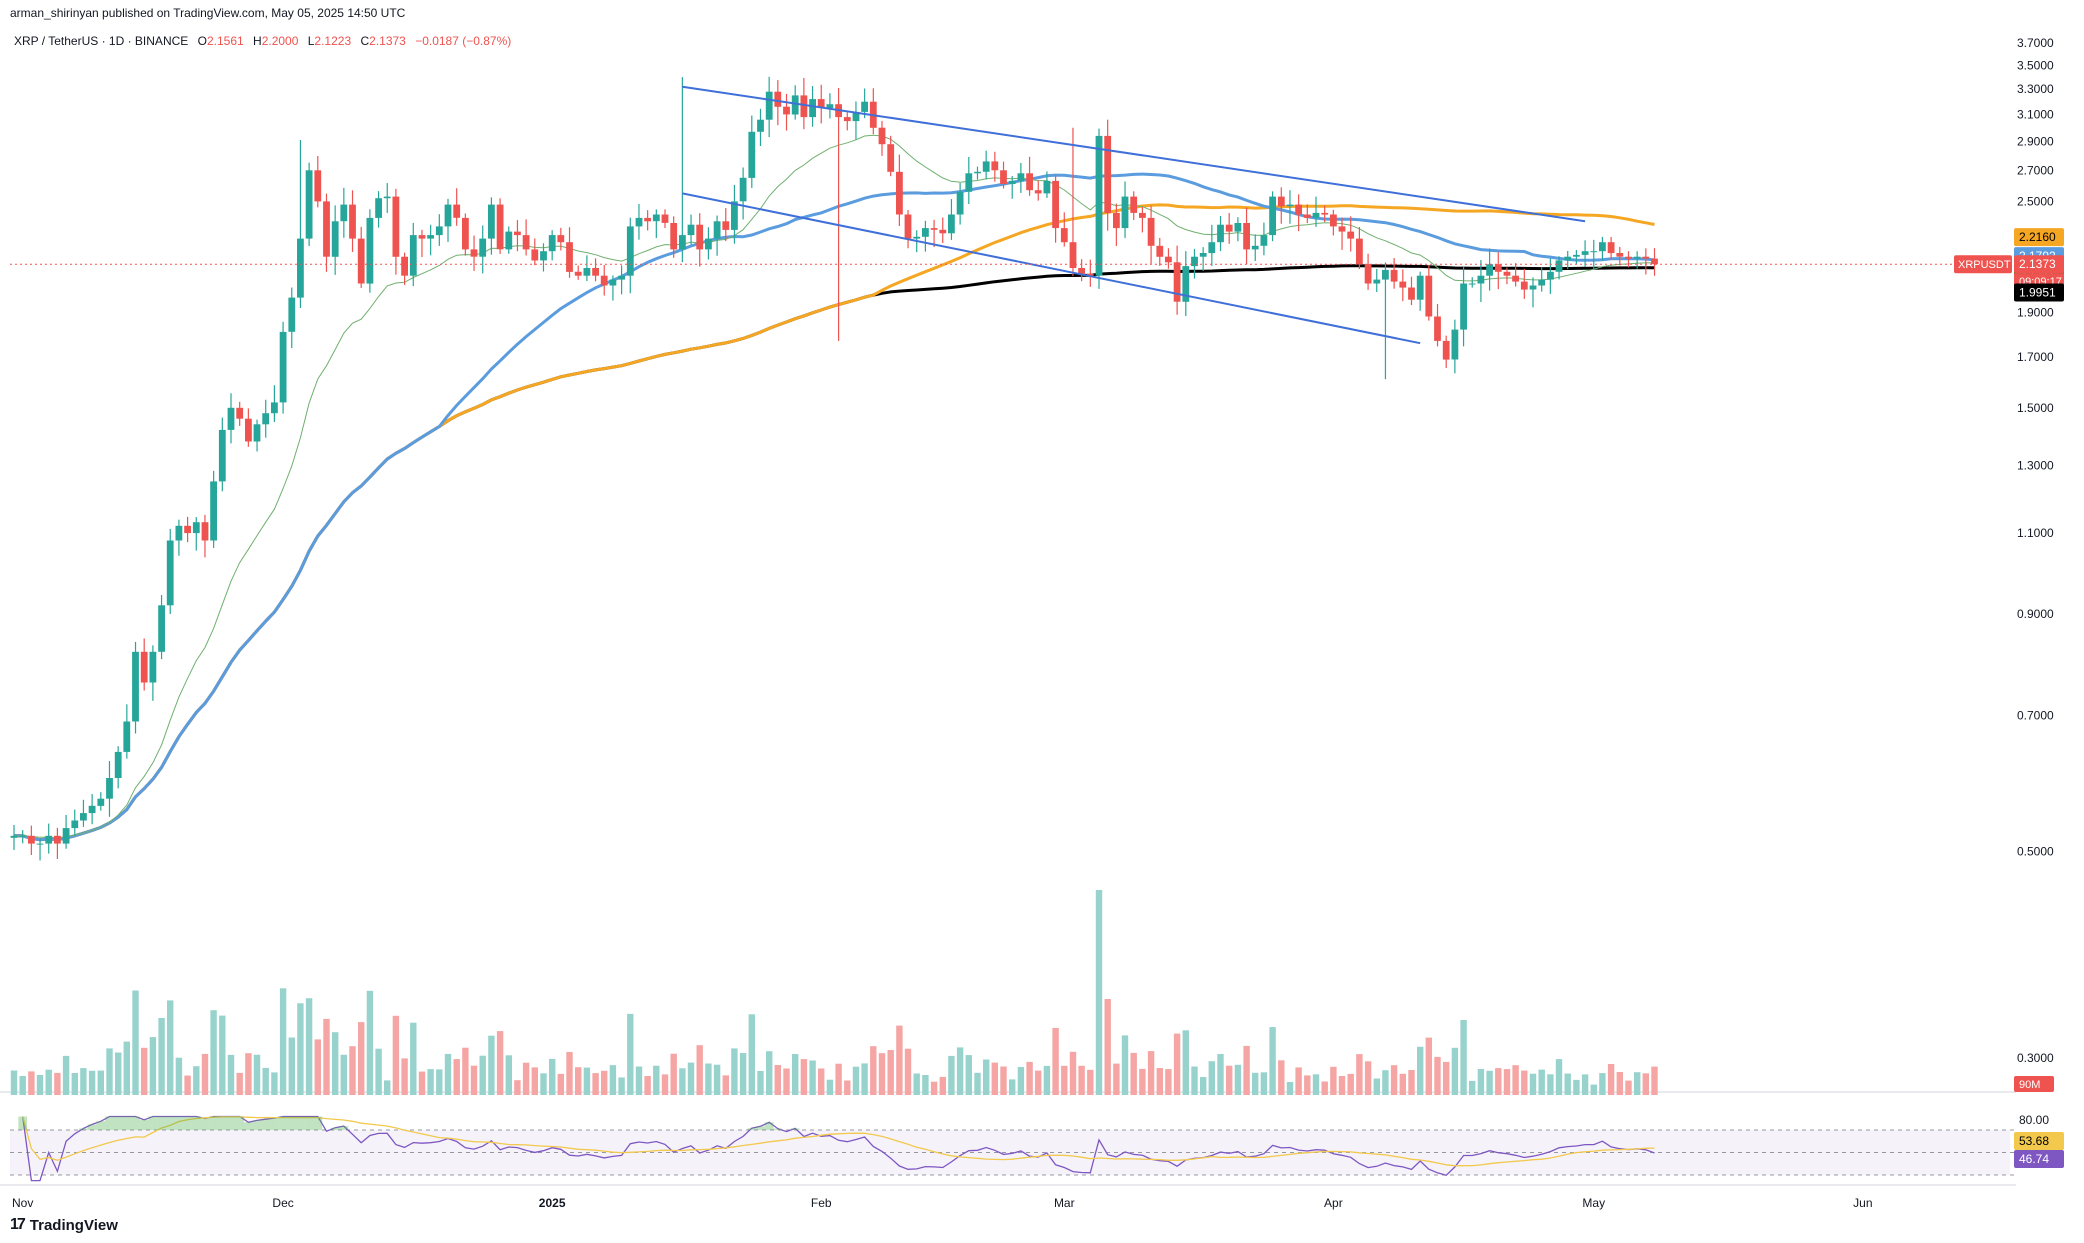  What do you see at coordinates (101, 41) in the screenshot?
I see `symbol-name: XRP / TetherUS · 1D · BINANCE` at bounding box center [101, 41].